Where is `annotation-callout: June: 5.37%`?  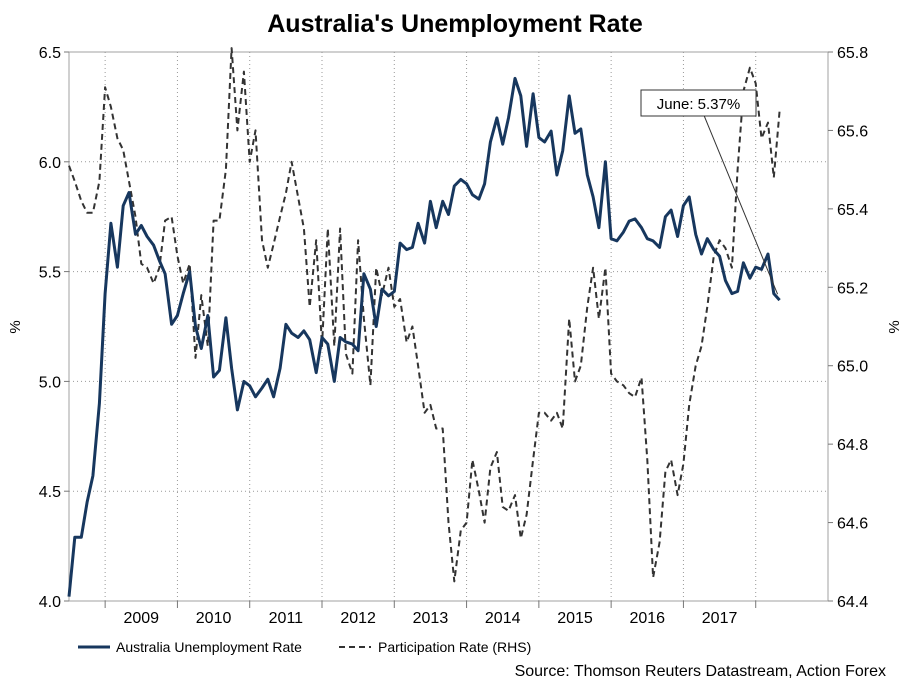
annotation-callout: June: 5.37% is located at coordinates (709, 192).